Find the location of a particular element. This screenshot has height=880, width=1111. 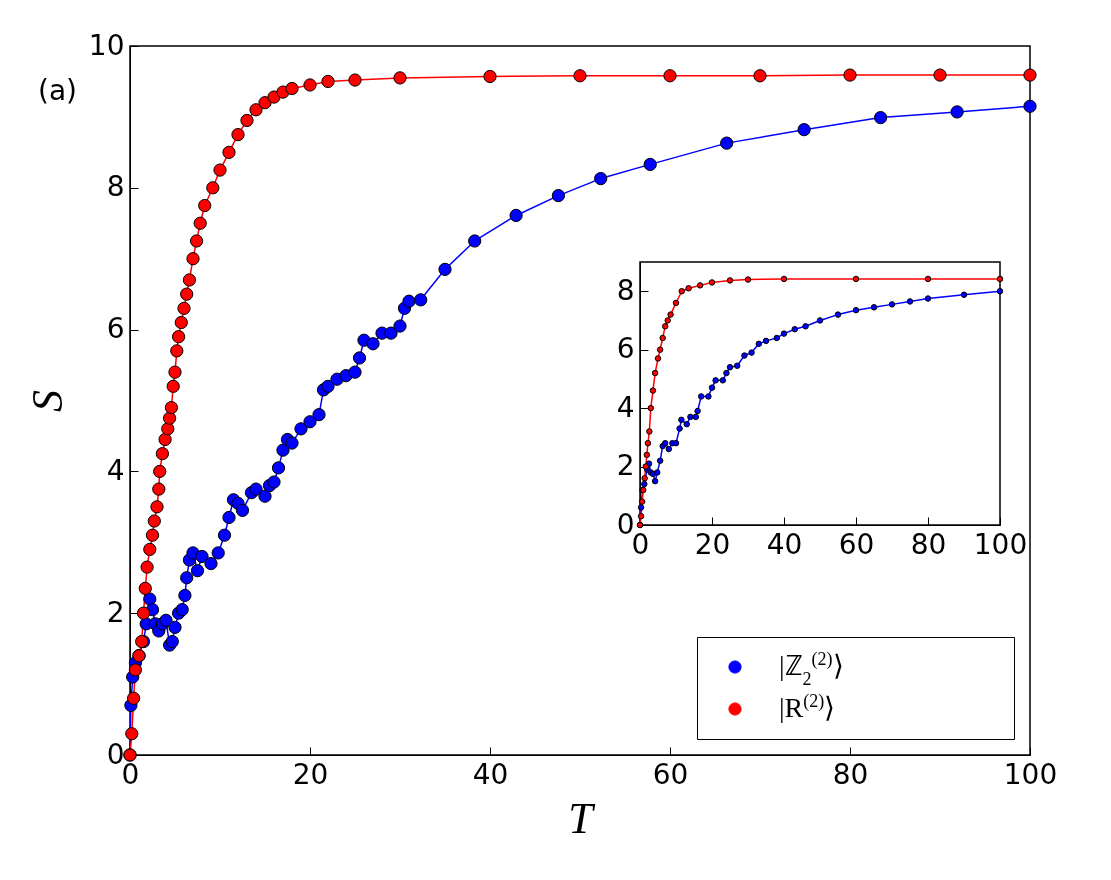

legend-label: |R$^{(2)}$⟩ is located at coordinates (807, 707).